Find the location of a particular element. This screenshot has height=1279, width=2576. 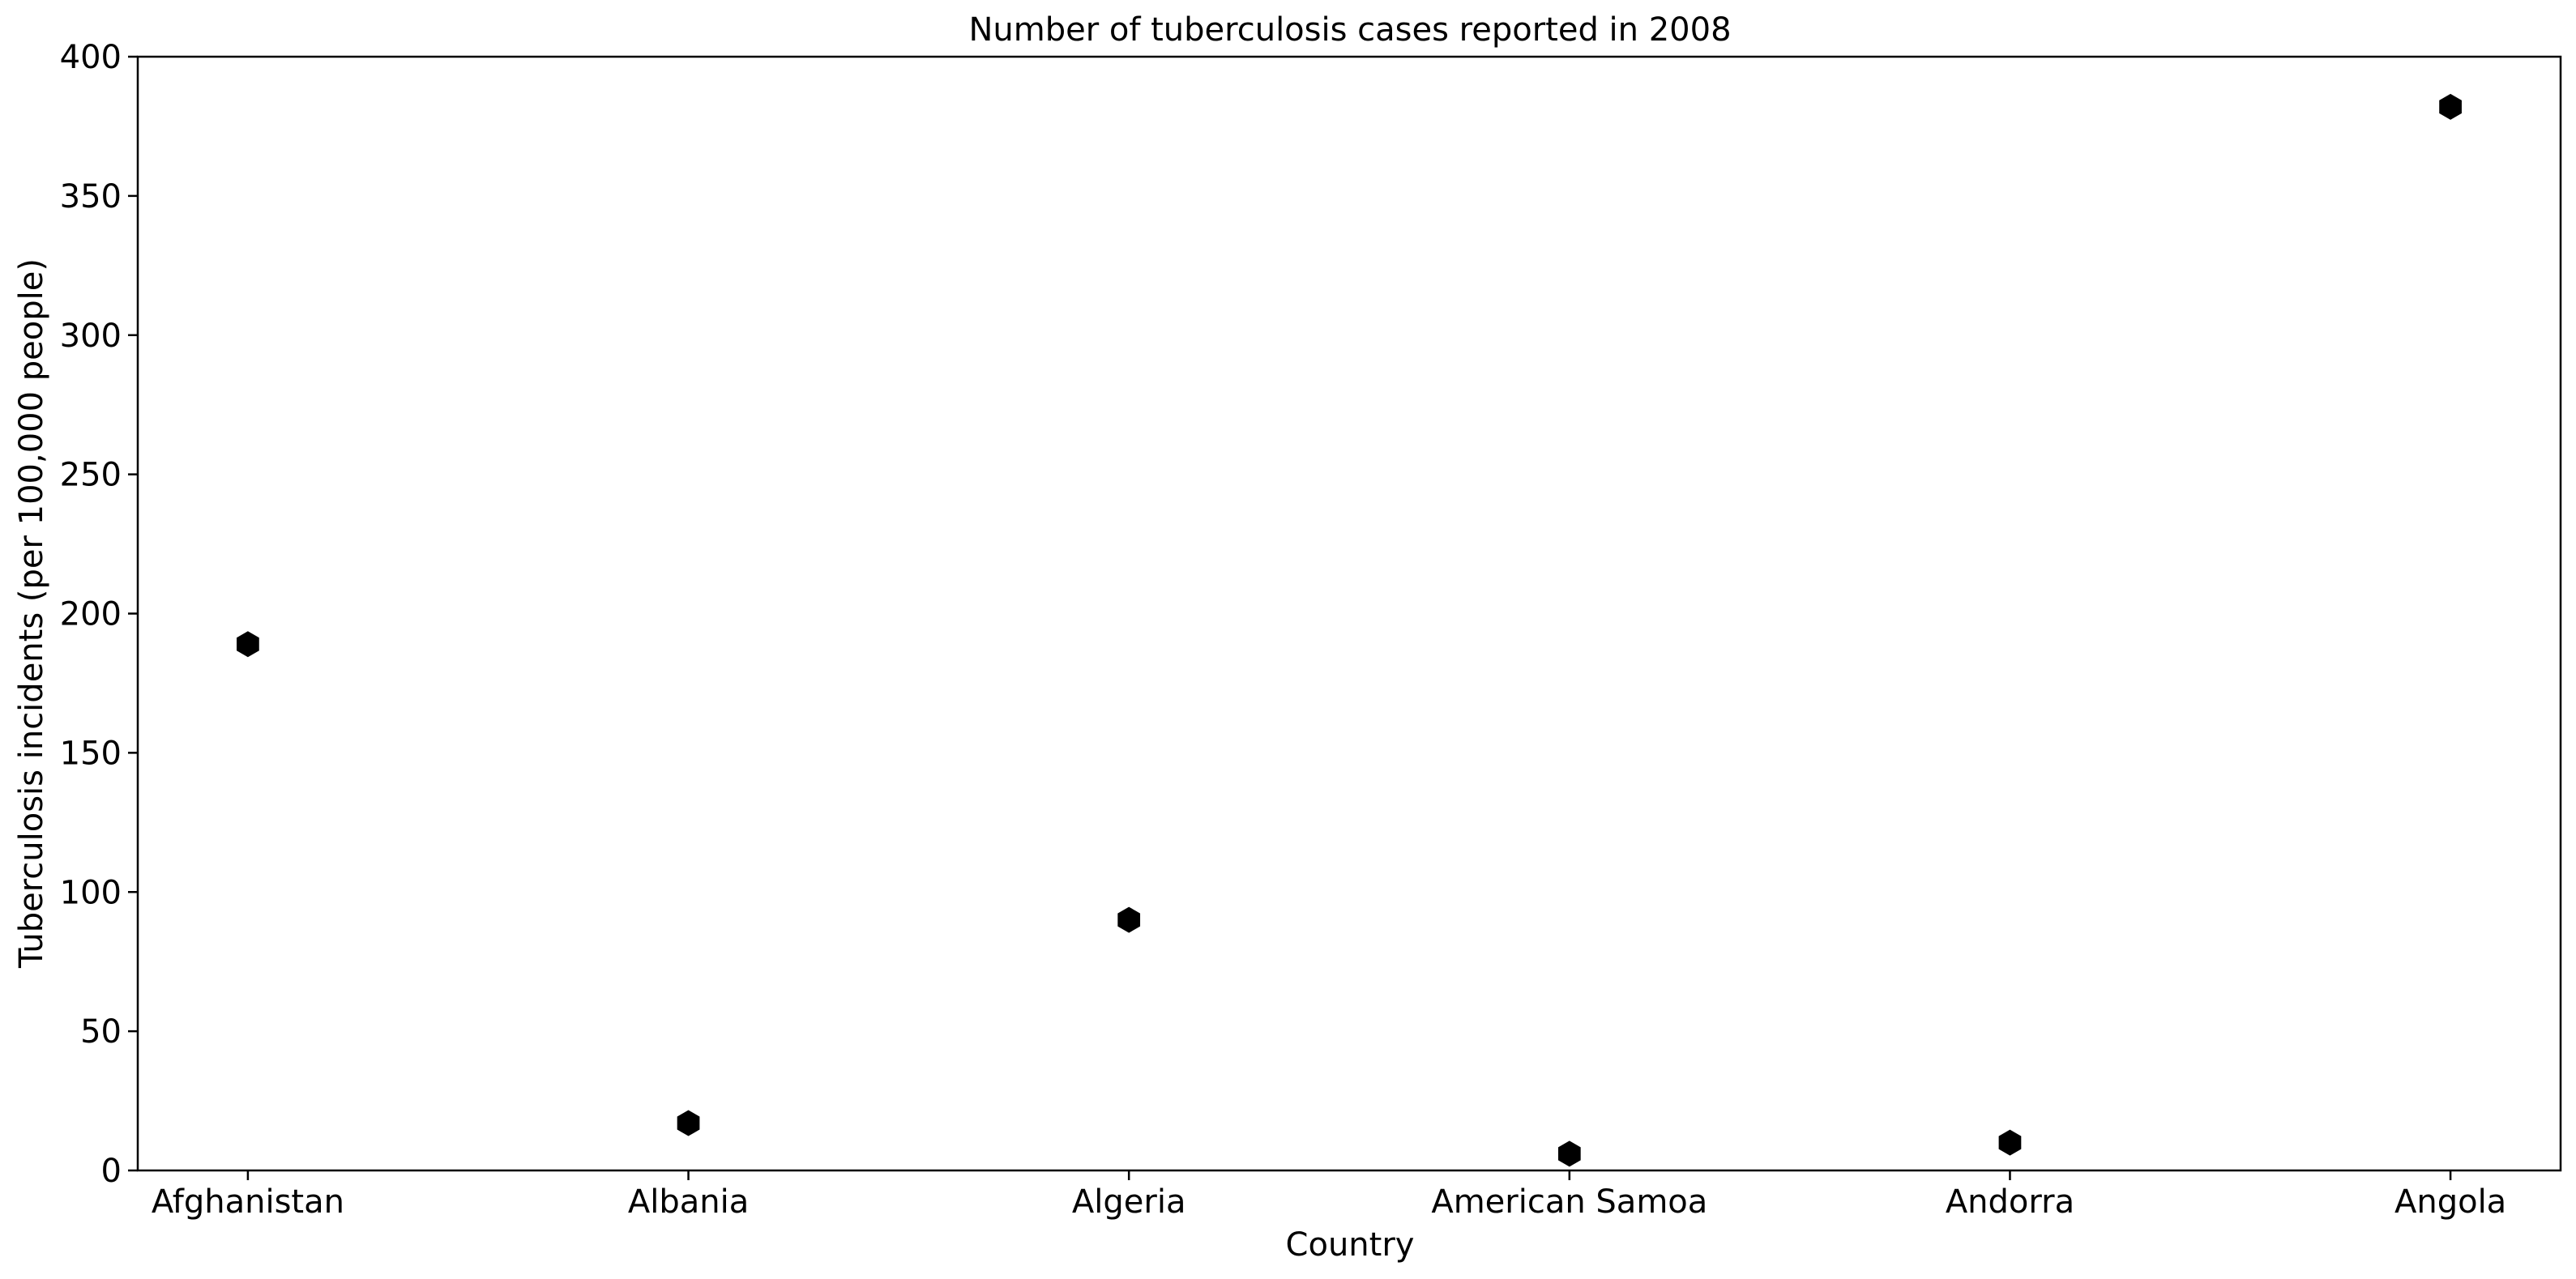

y-tick-label: 100 is located at coordinates (91, 892).